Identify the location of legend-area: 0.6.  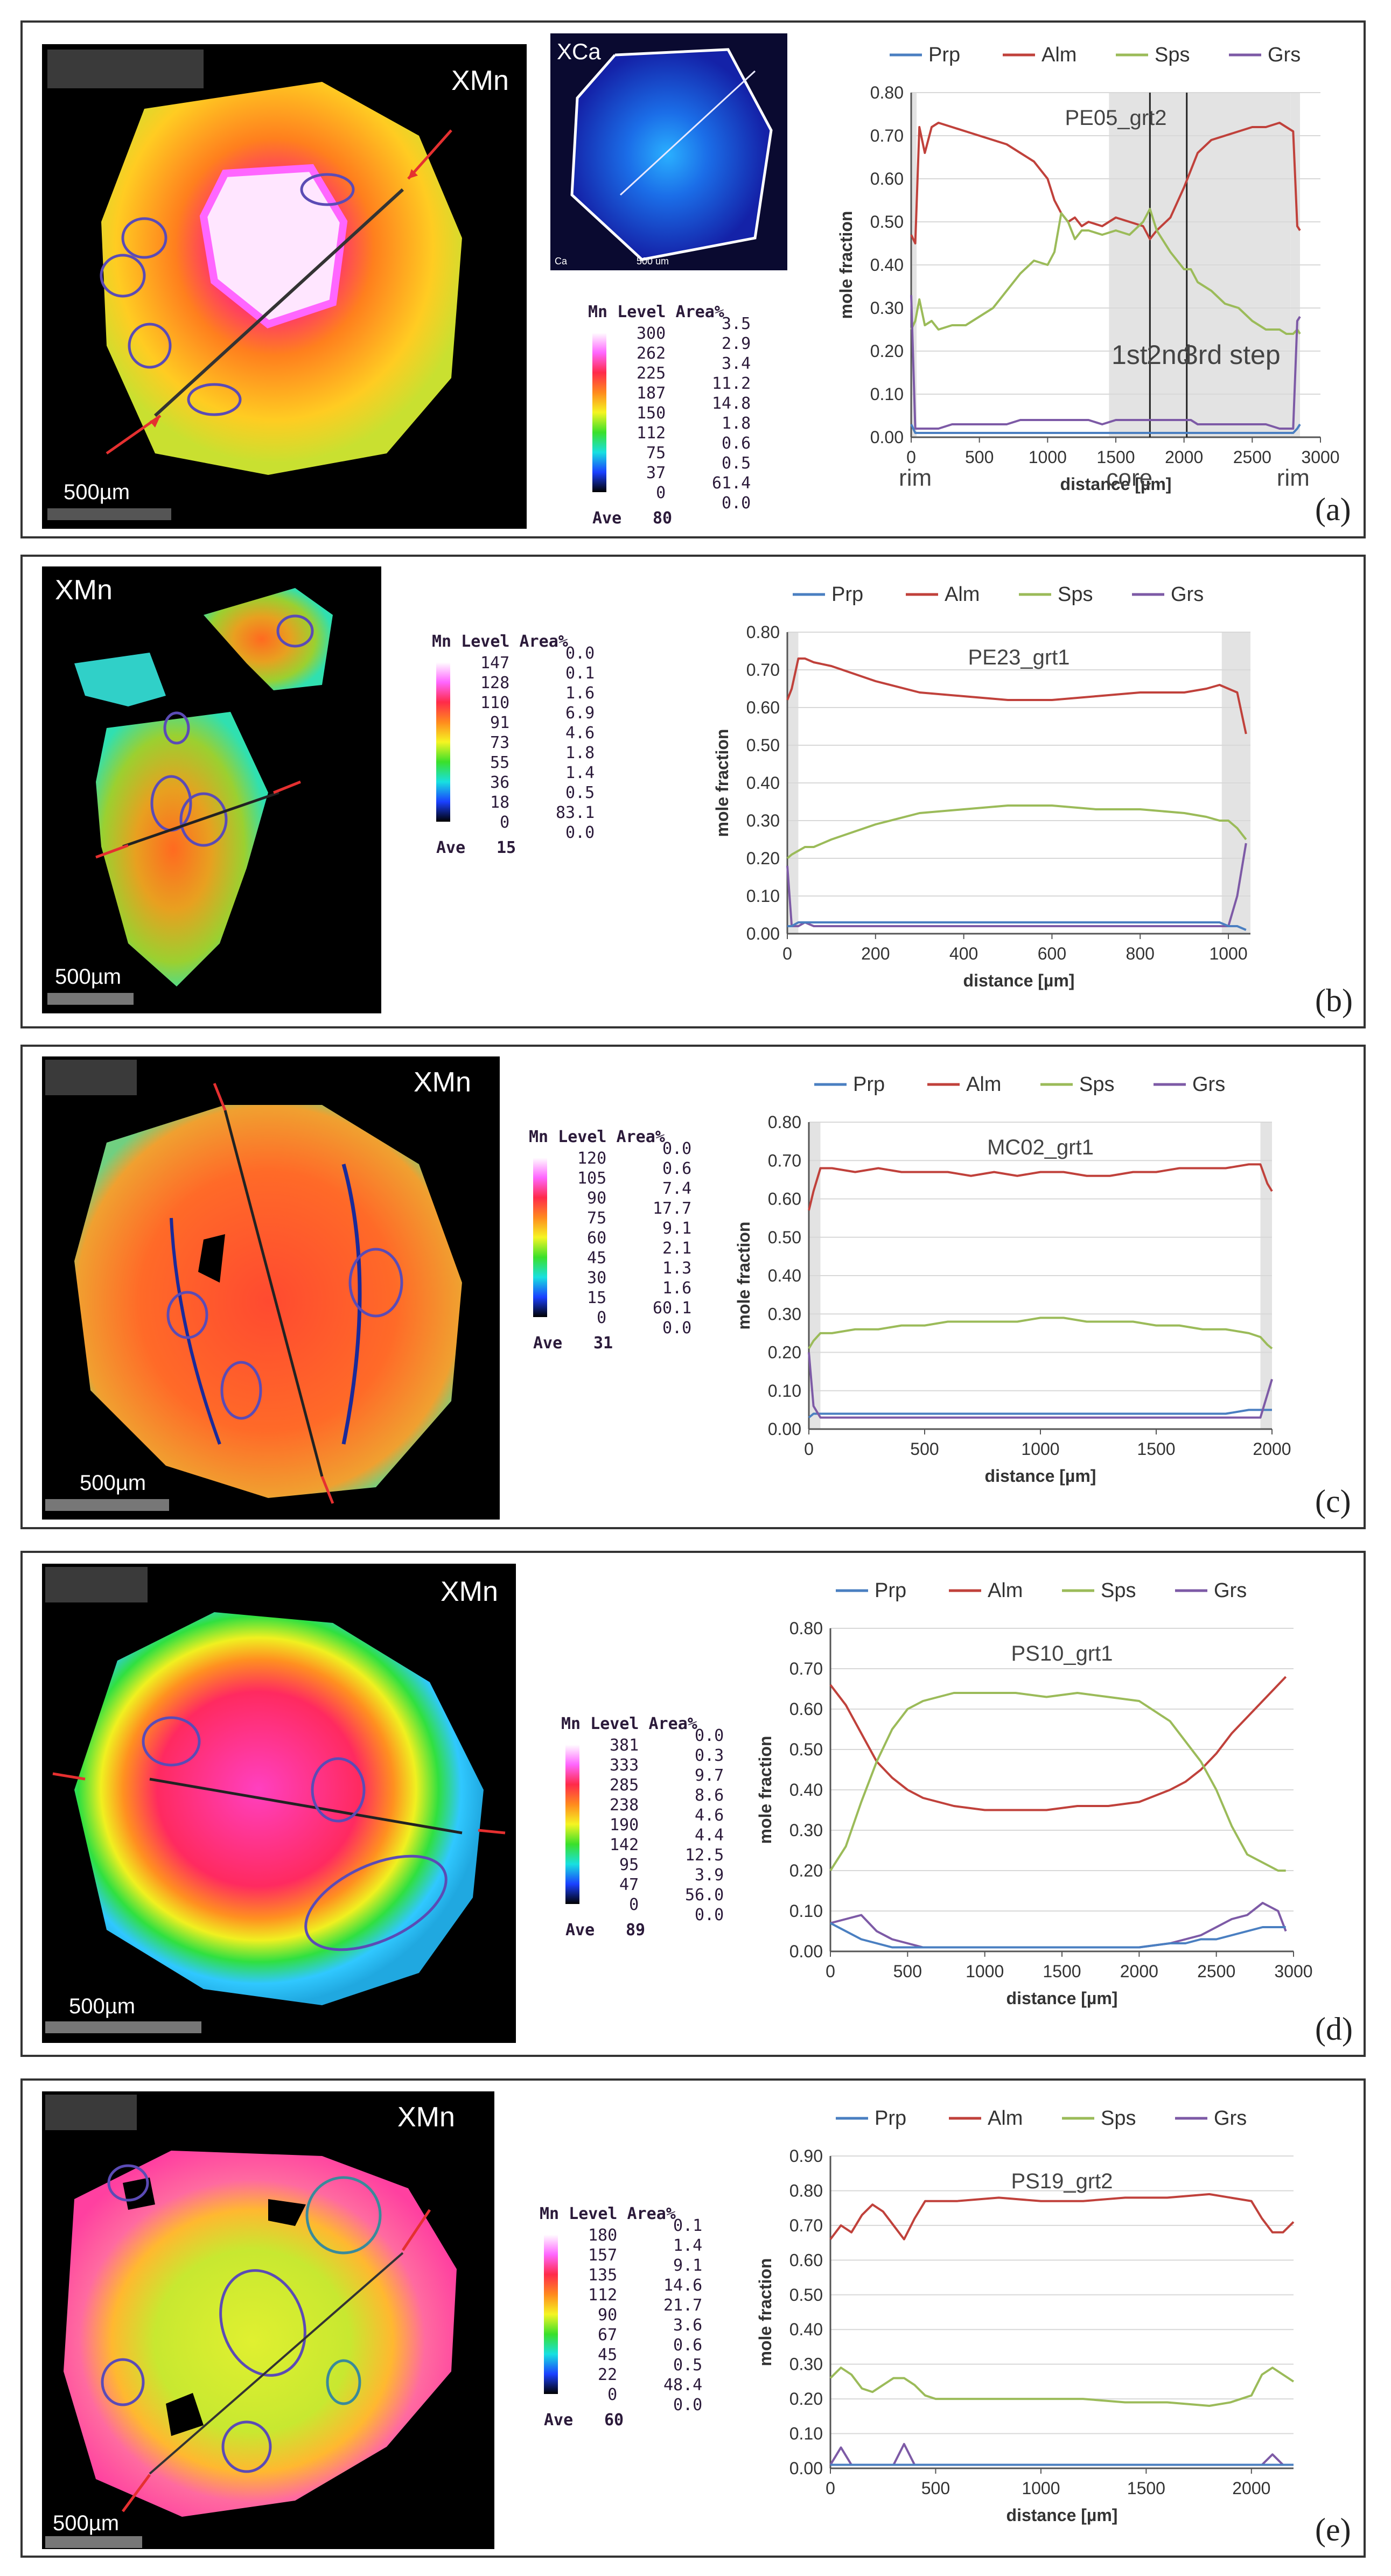
(683, 2345).